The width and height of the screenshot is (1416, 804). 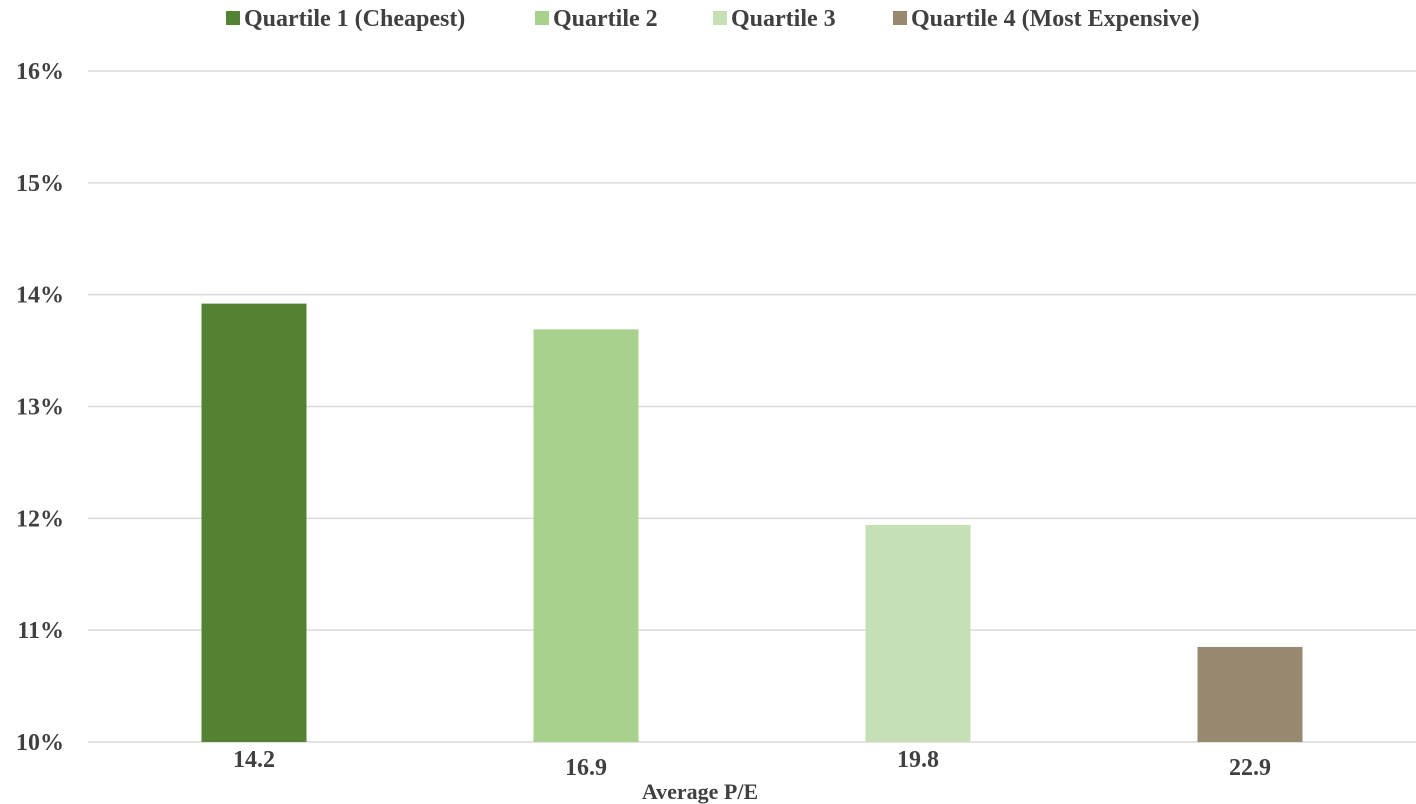 I want to click on y-tick-label: 13%, so click(x=40, y=408).